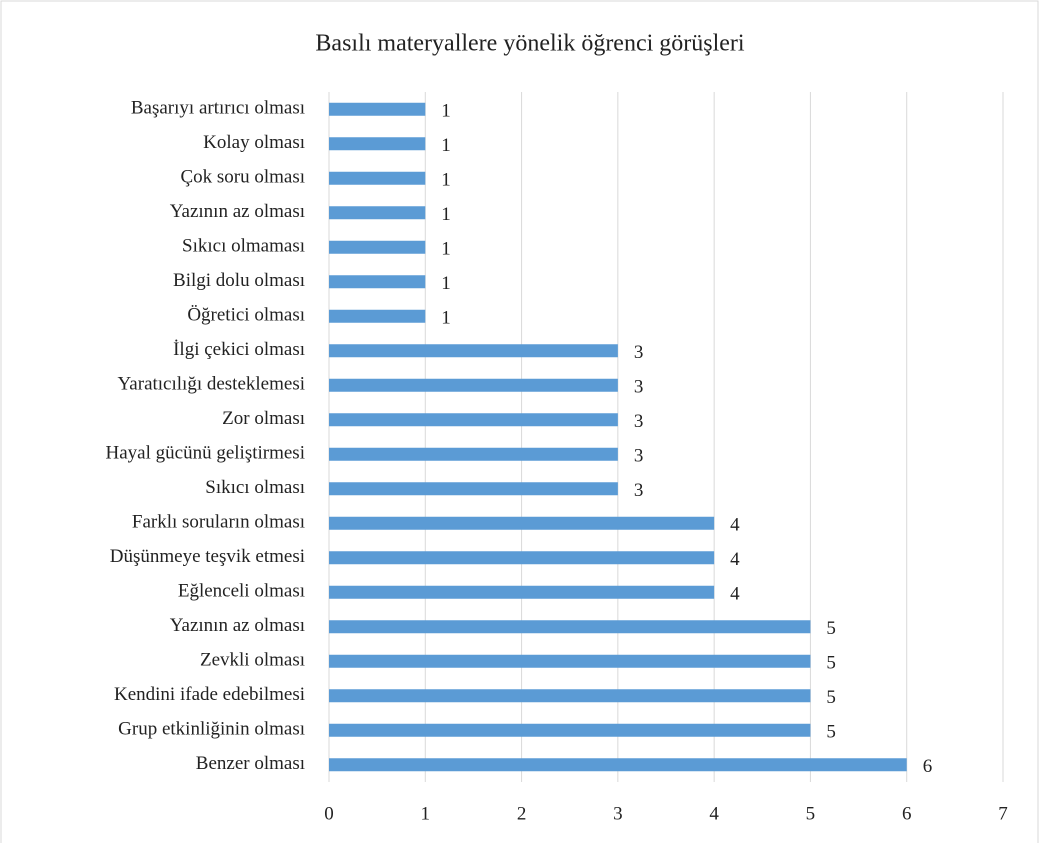 The image size is (1040, 843). I want to click on x-tick-label: 3, so click(618, 813).